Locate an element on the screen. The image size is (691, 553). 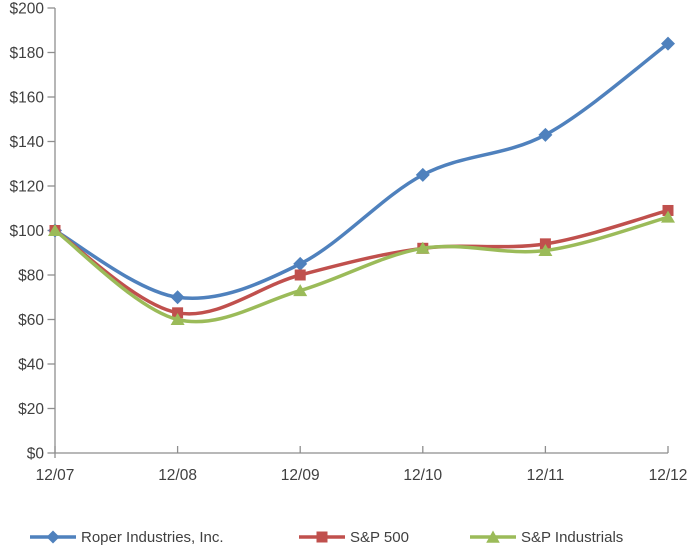
y-axis-label: $0 is located at coordinates (36, 454).